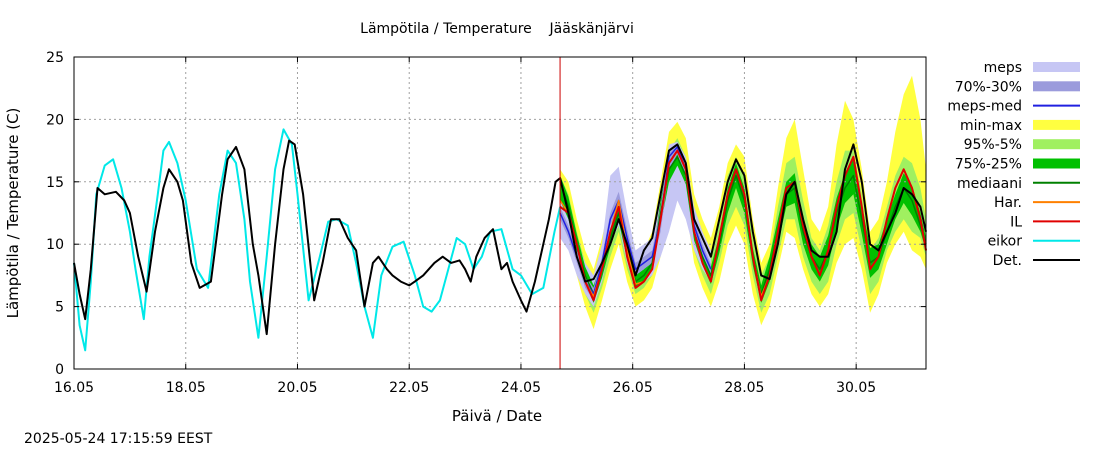 This screenshot has width=1100, height=450. Describe the element at coordinates (1008, 203) in the screenshot. I see `legend-label: Har.` at that location.